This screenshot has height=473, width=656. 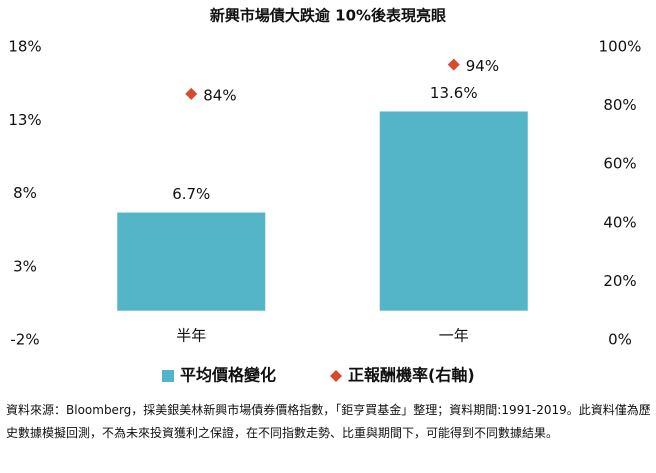 I want to click on y-tick-label: 18%, so click(x=24, y=47).